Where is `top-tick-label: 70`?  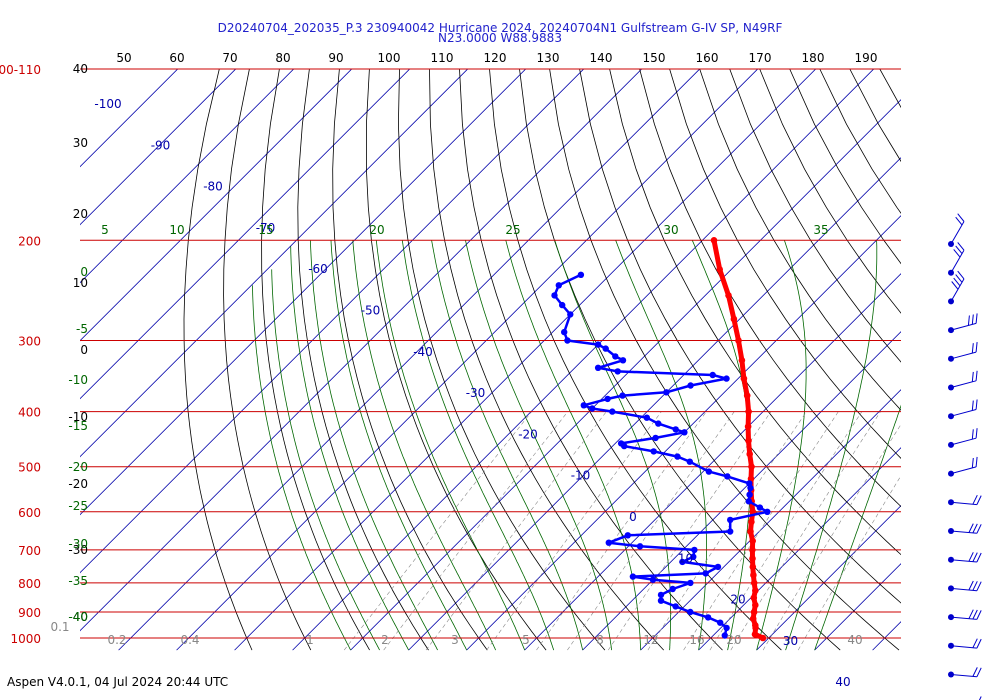 top-tick-label: 70 is located at coordinates (229, 58).